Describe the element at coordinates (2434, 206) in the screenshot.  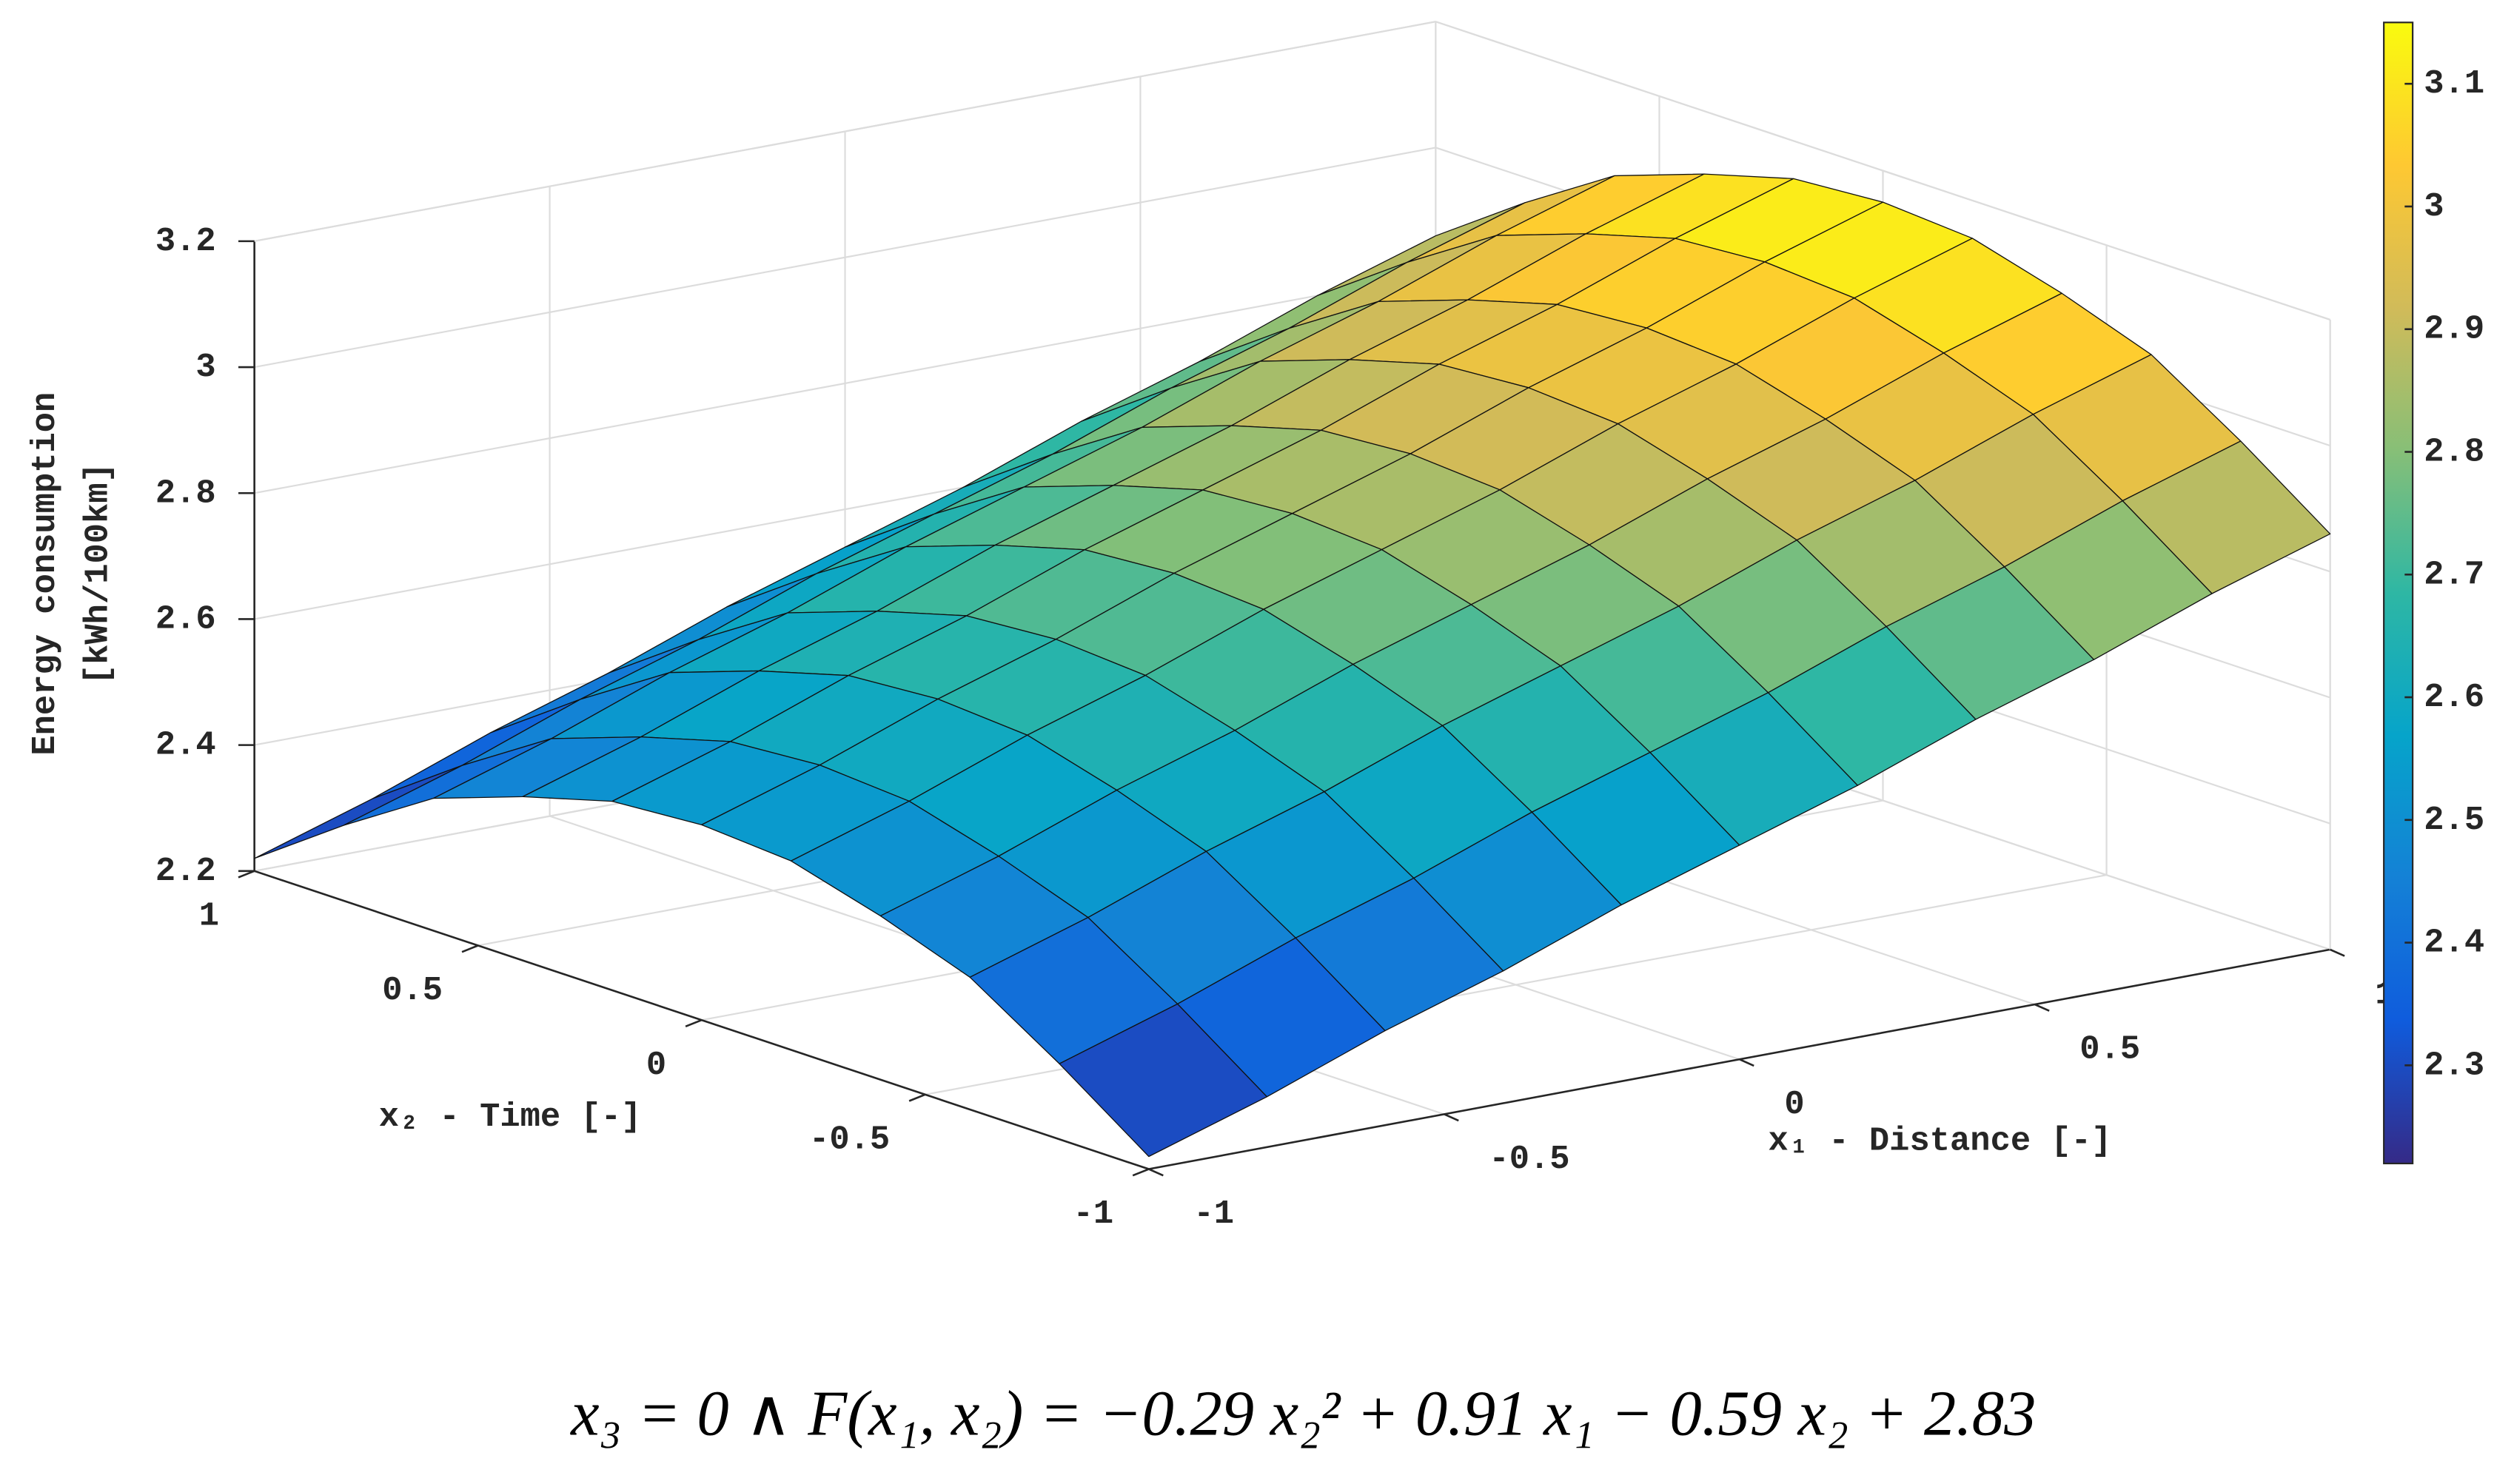
I see `colorbar-tick-label: 3` at that location.